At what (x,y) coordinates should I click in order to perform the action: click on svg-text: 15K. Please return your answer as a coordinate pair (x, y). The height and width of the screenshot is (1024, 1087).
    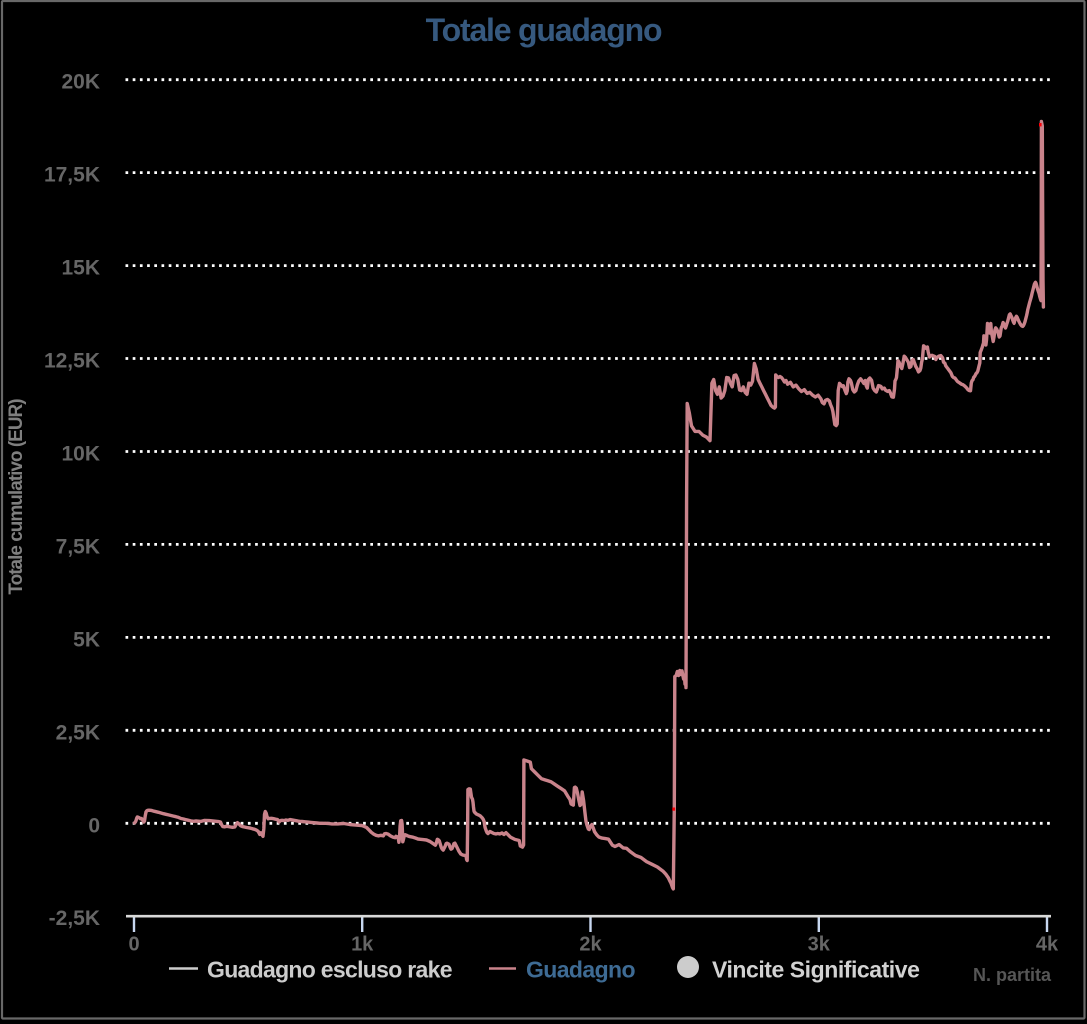
    Looking at the image, I should click on (80, 268).